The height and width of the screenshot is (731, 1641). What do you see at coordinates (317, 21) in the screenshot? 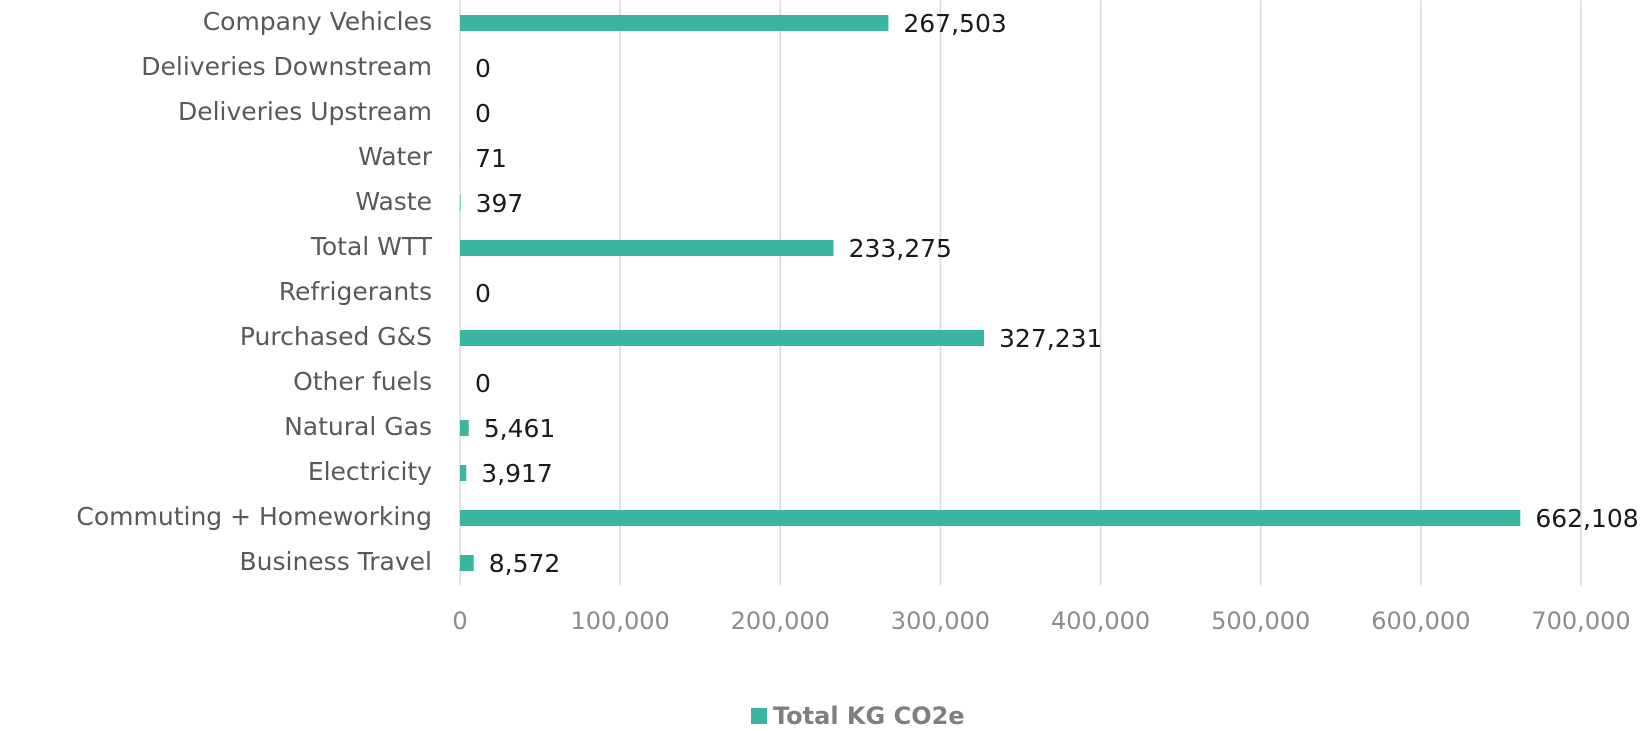
I see `y-tick-label: Company Vehicles` at bounding box center [317, 21].